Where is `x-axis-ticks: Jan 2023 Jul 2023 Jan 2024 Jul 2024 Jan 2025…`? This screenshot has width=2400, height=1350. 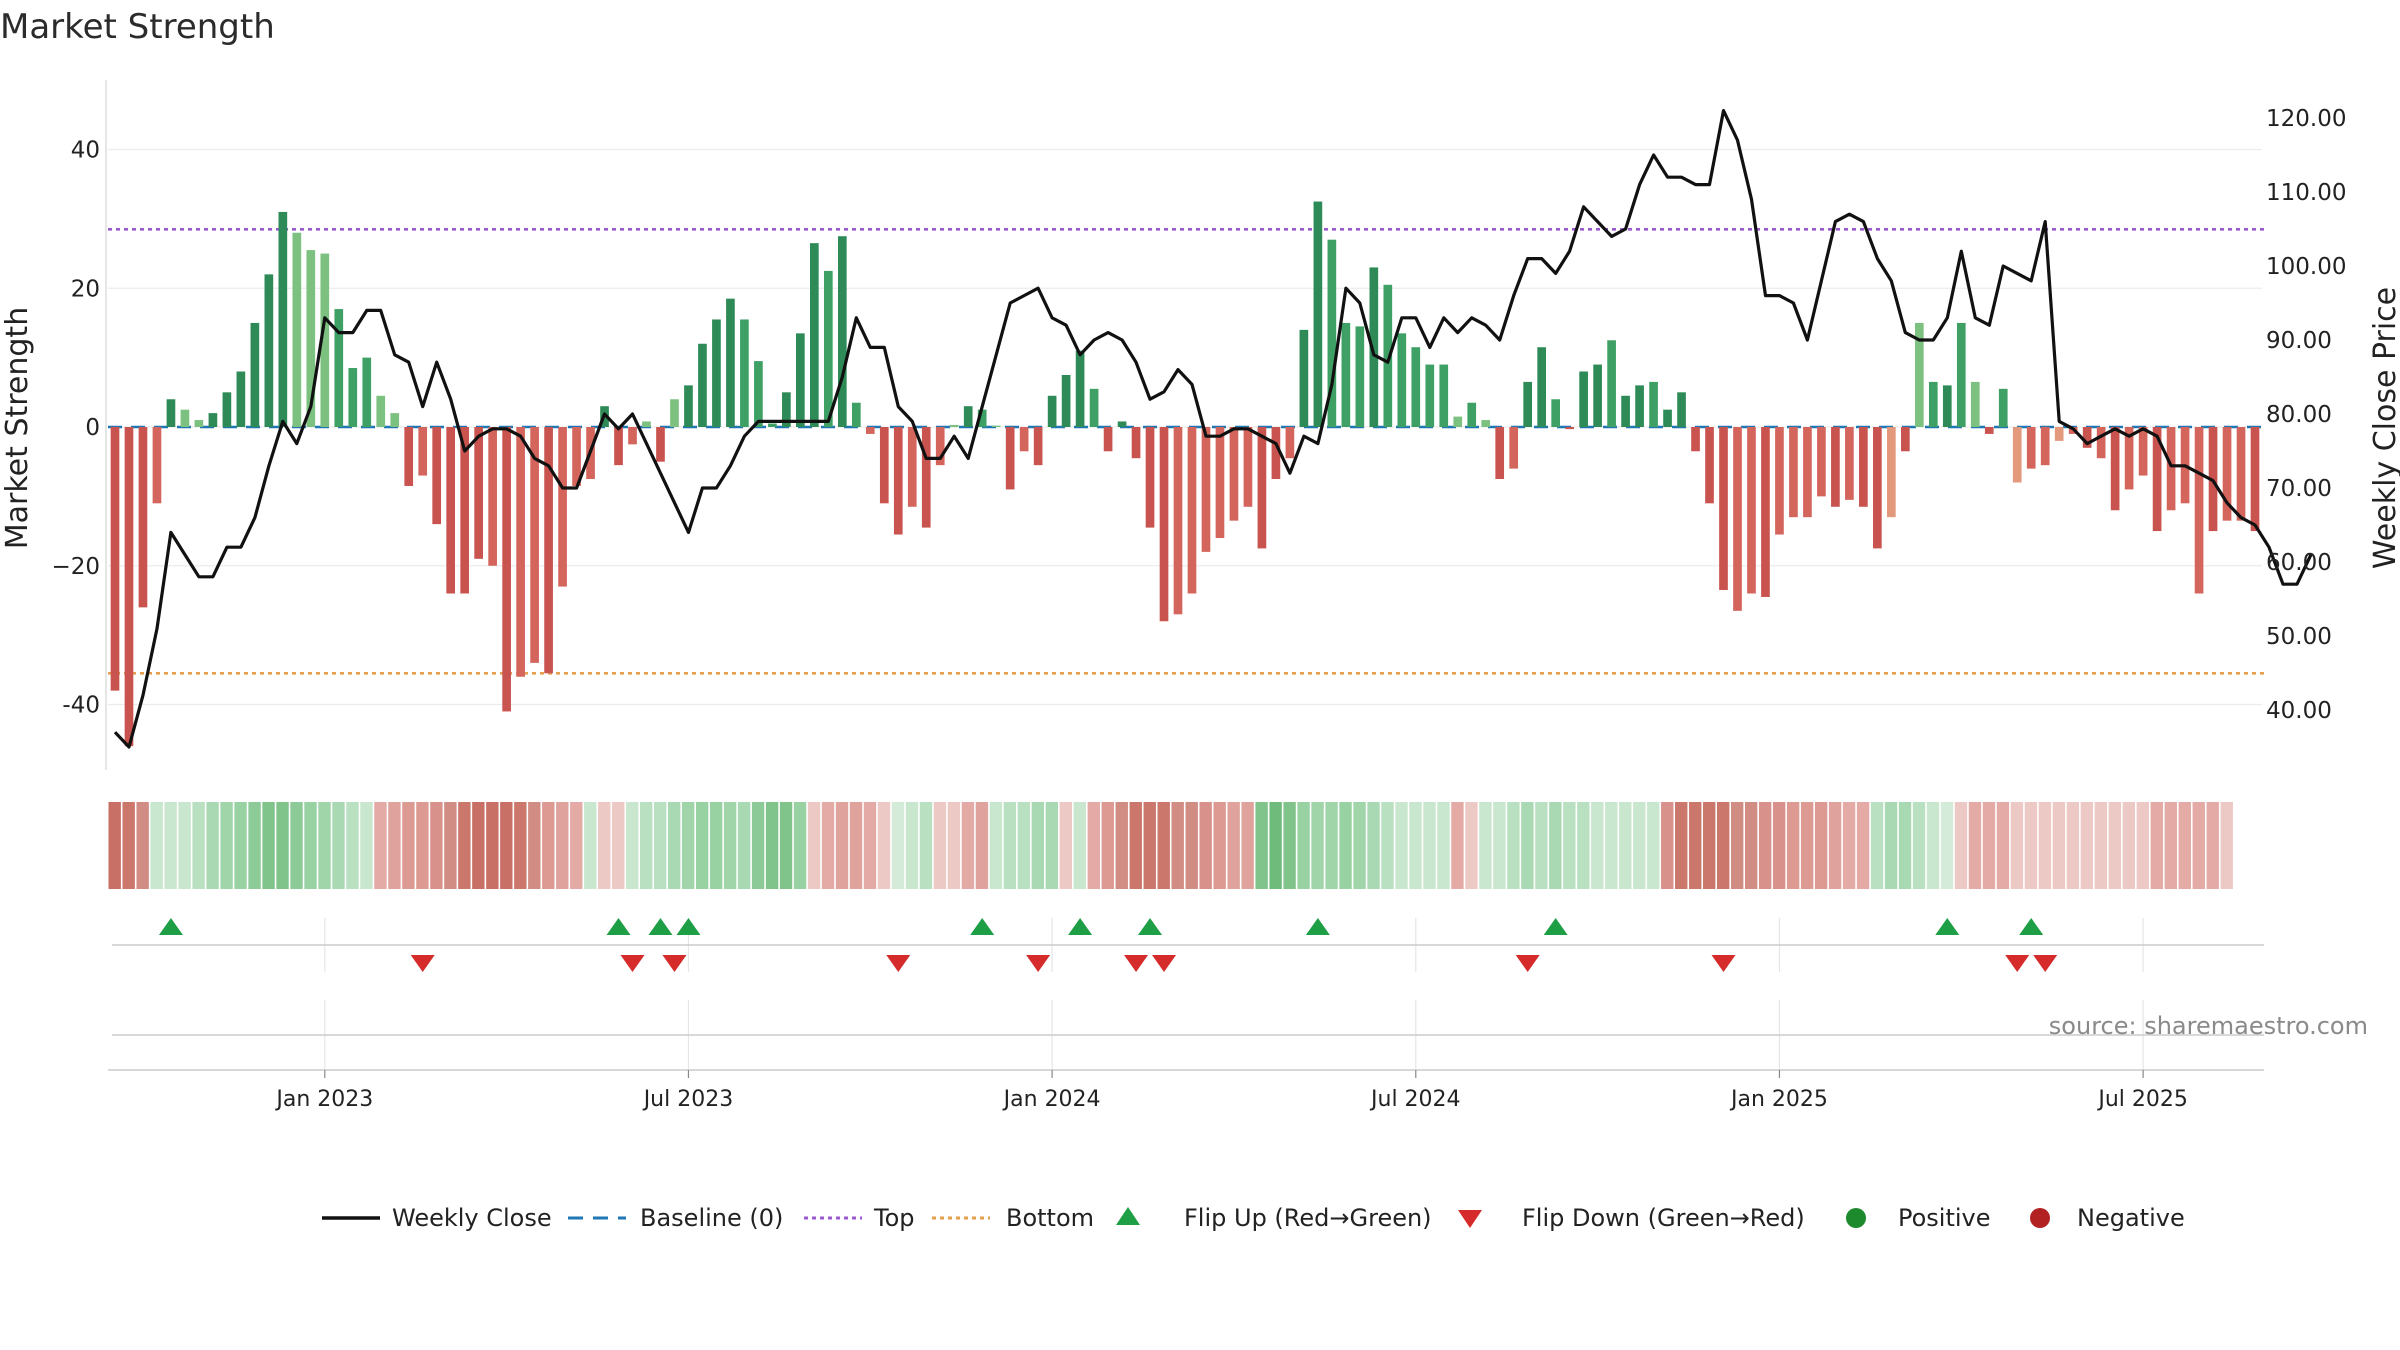
x-axis-ticks: Jan 2023 Jul 2023 Jan 2024 Jul 2024 Jan 2025… is located at coordinates (1231, 1091).